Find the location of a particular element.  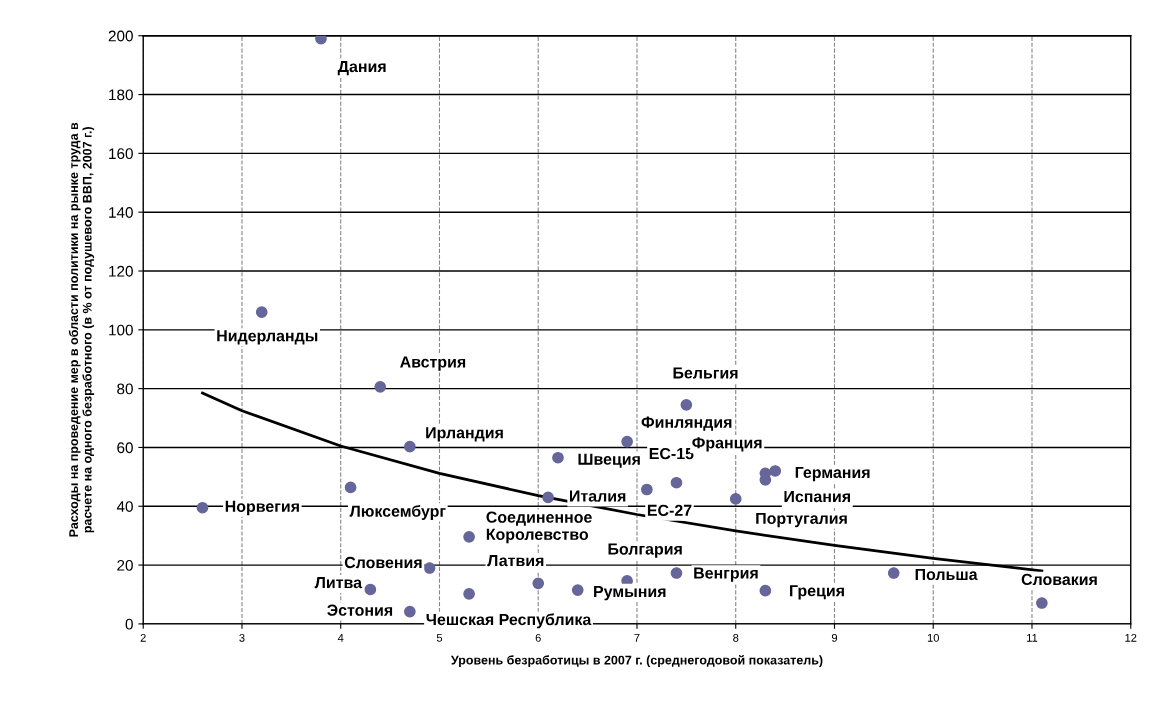

annotation: Эстония is located at coordinates (360, 610).